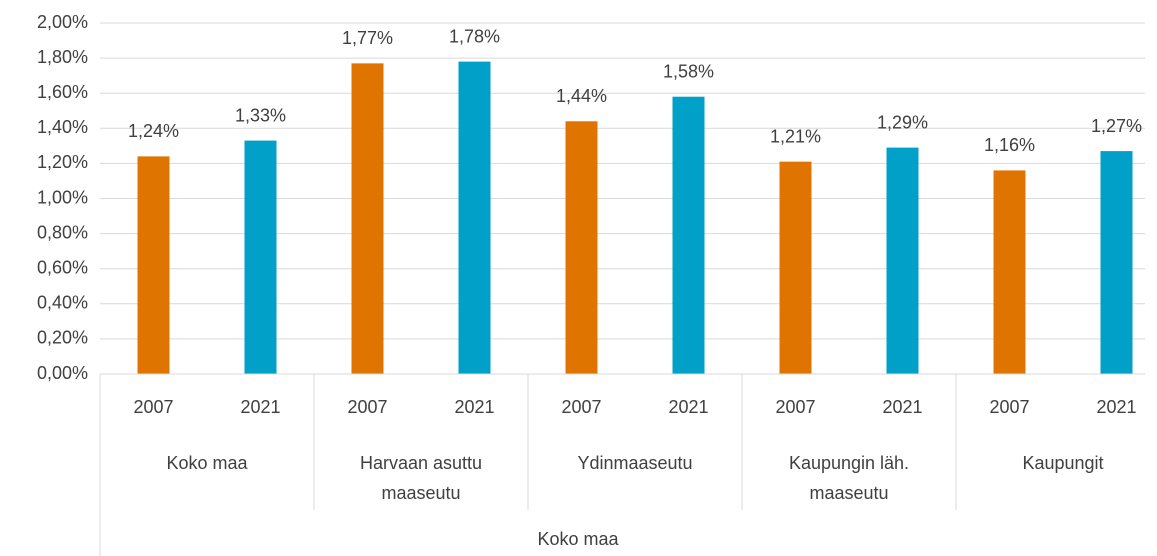  I want to click on value-label: 1,29%, so click(902, 122).